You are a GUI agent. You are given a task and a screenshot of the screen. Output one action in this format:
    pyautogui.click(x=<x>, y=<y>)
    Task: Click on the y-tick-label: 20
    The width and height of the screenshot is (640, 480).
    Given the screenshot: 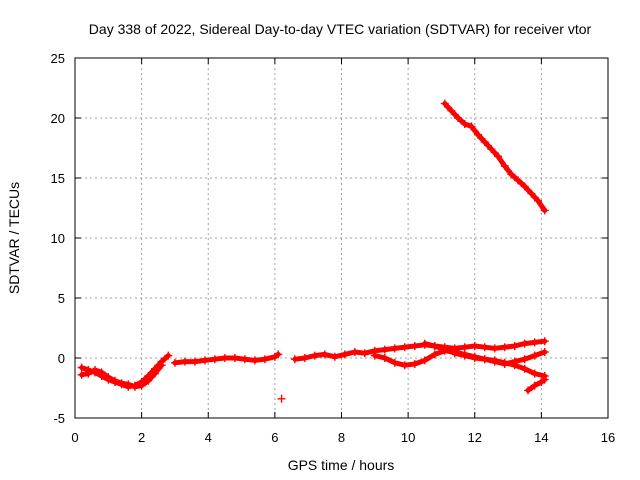 What is the action you would take?
    pyautogui.click(x=58, y=118)
    